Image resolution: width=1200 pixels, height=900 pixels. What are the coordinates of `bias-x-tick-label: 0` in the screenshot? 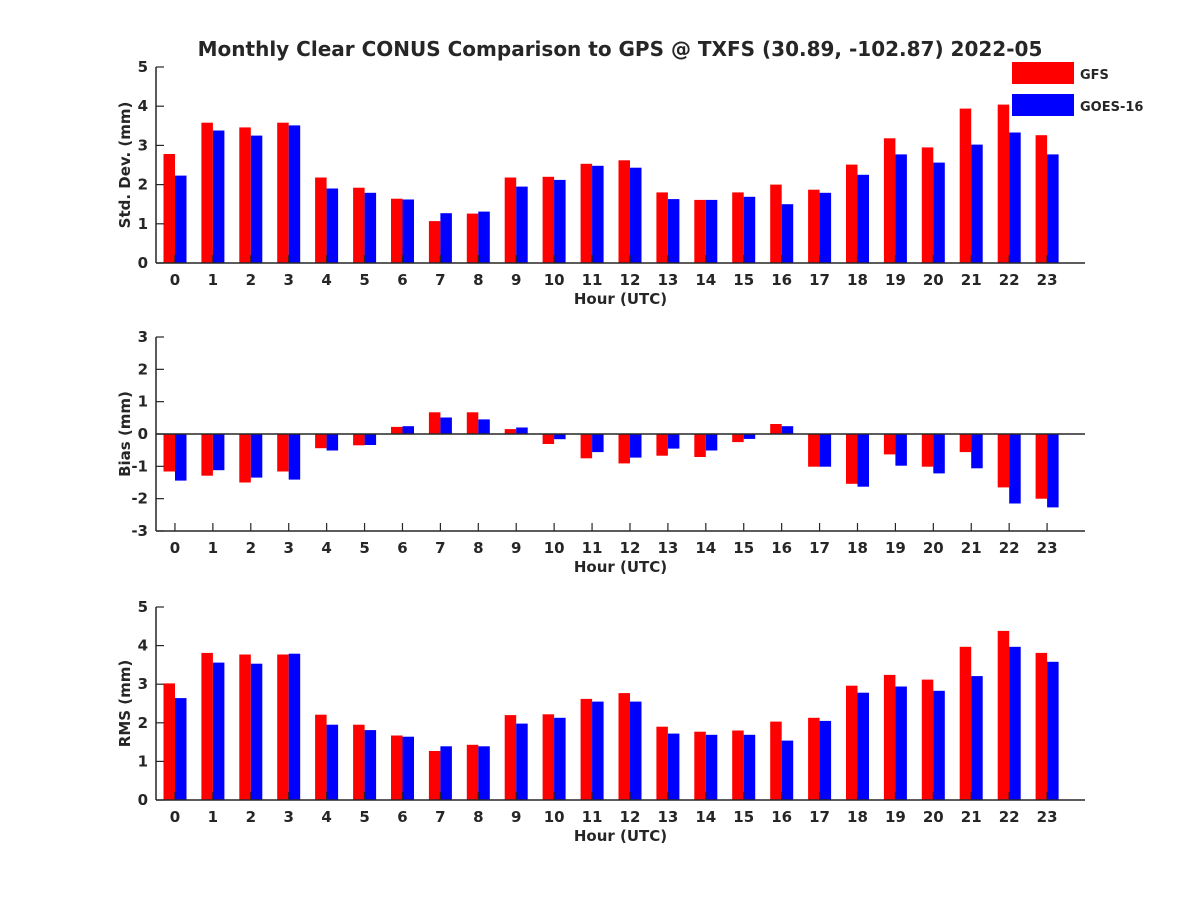 It's located at (175, 548).